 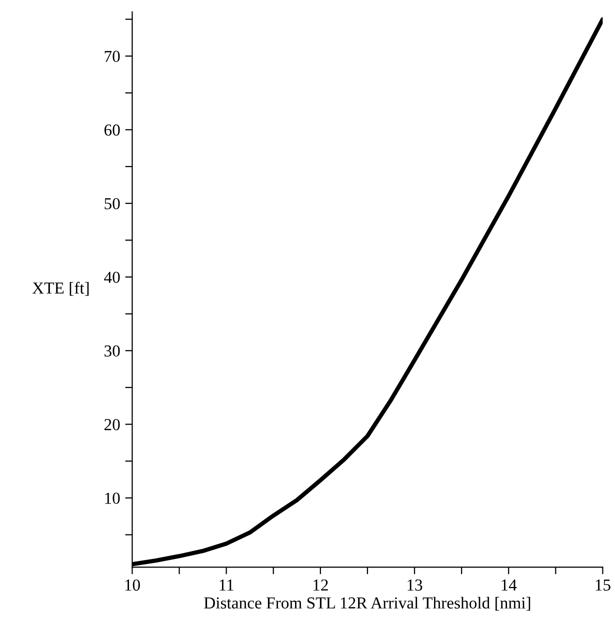 I want to click on x-tick-label: 13, so click(x=415, y=585).